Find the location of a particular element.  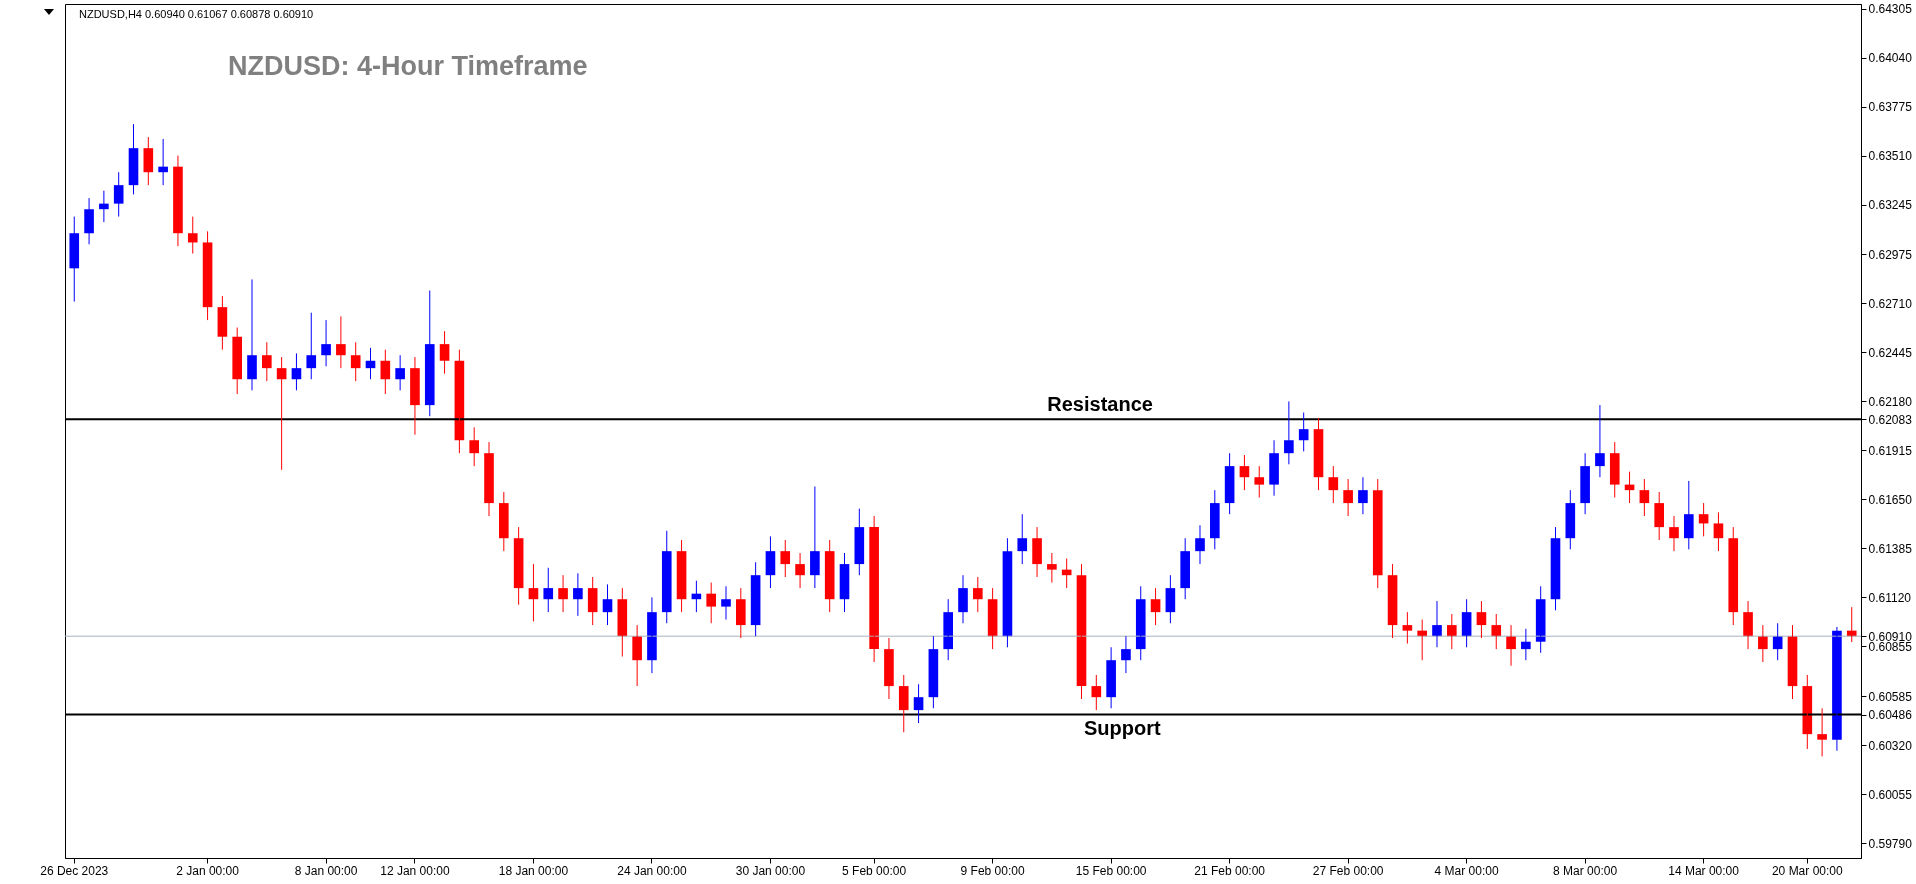

y-tick-label: 0.60585 is located at coordinates (1890, 696).